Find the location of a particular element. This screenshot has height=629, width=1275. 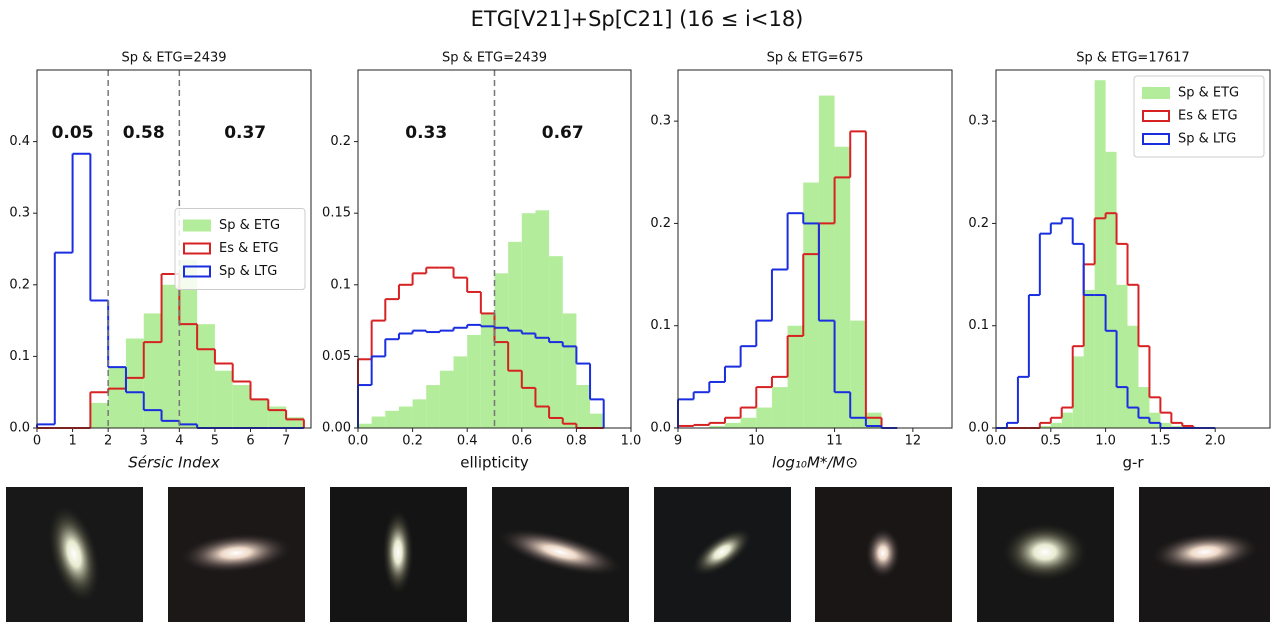

y-tick-label: 0.15 is located at coordinates (336, 213).